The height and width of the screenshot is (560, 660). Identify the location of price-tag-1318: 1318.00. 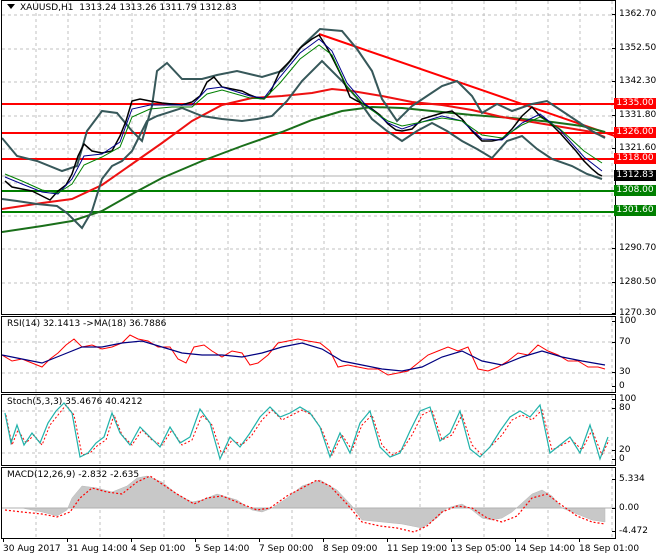
(635, 158).